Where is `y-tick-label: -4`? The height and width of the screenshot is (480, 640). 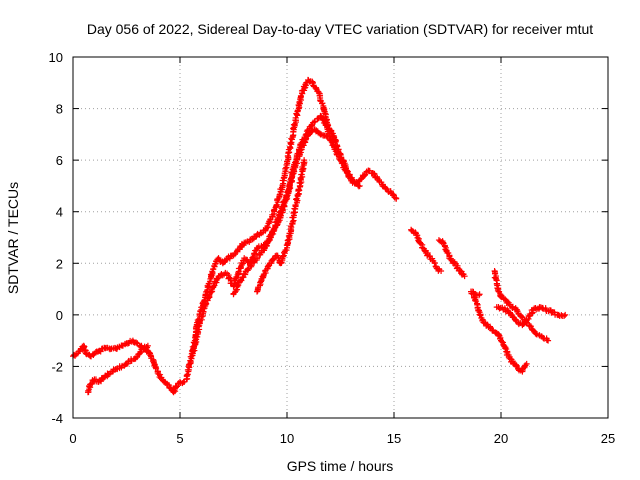 y-tick-label: -4 is located at coordinates (57, 418).